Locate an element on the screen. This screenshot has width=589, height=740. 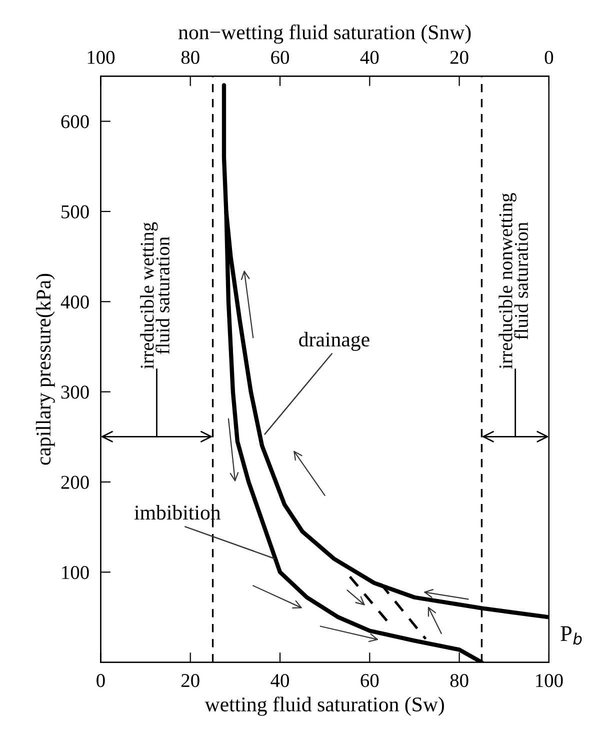
annotation: drainage is located at coordinates (334, 341).